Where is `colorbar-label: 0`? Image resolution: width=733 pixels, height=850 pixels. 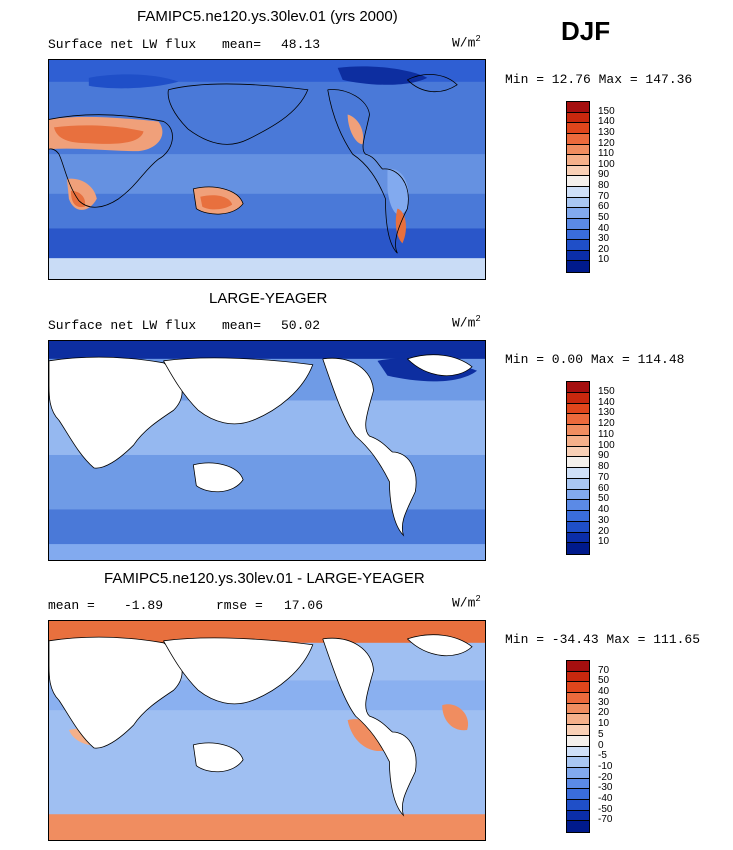
colorbar-label: 0 is located at coordinates (601, 745).